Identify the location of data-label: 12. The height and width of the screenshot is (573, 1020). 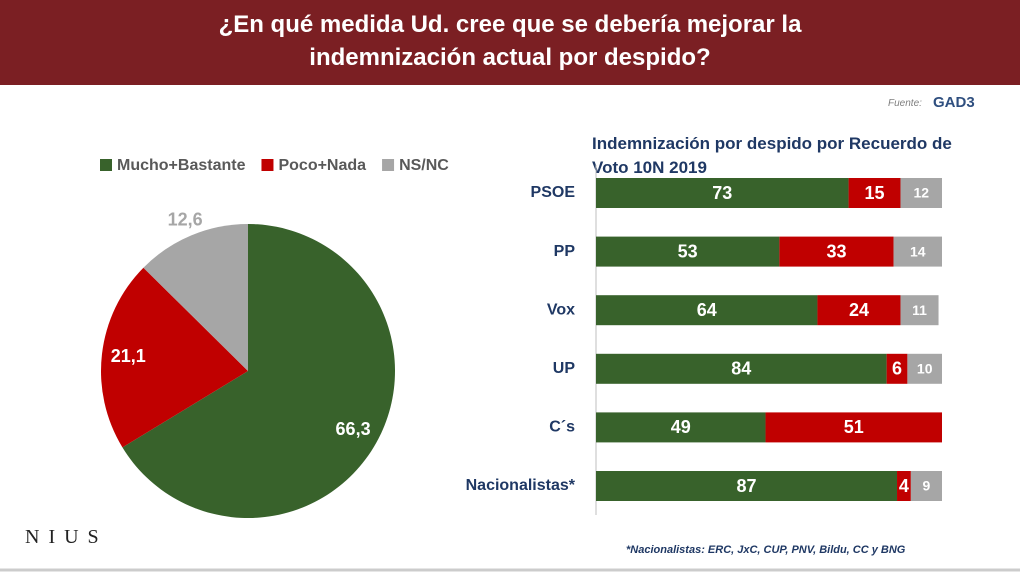
(921, 193).